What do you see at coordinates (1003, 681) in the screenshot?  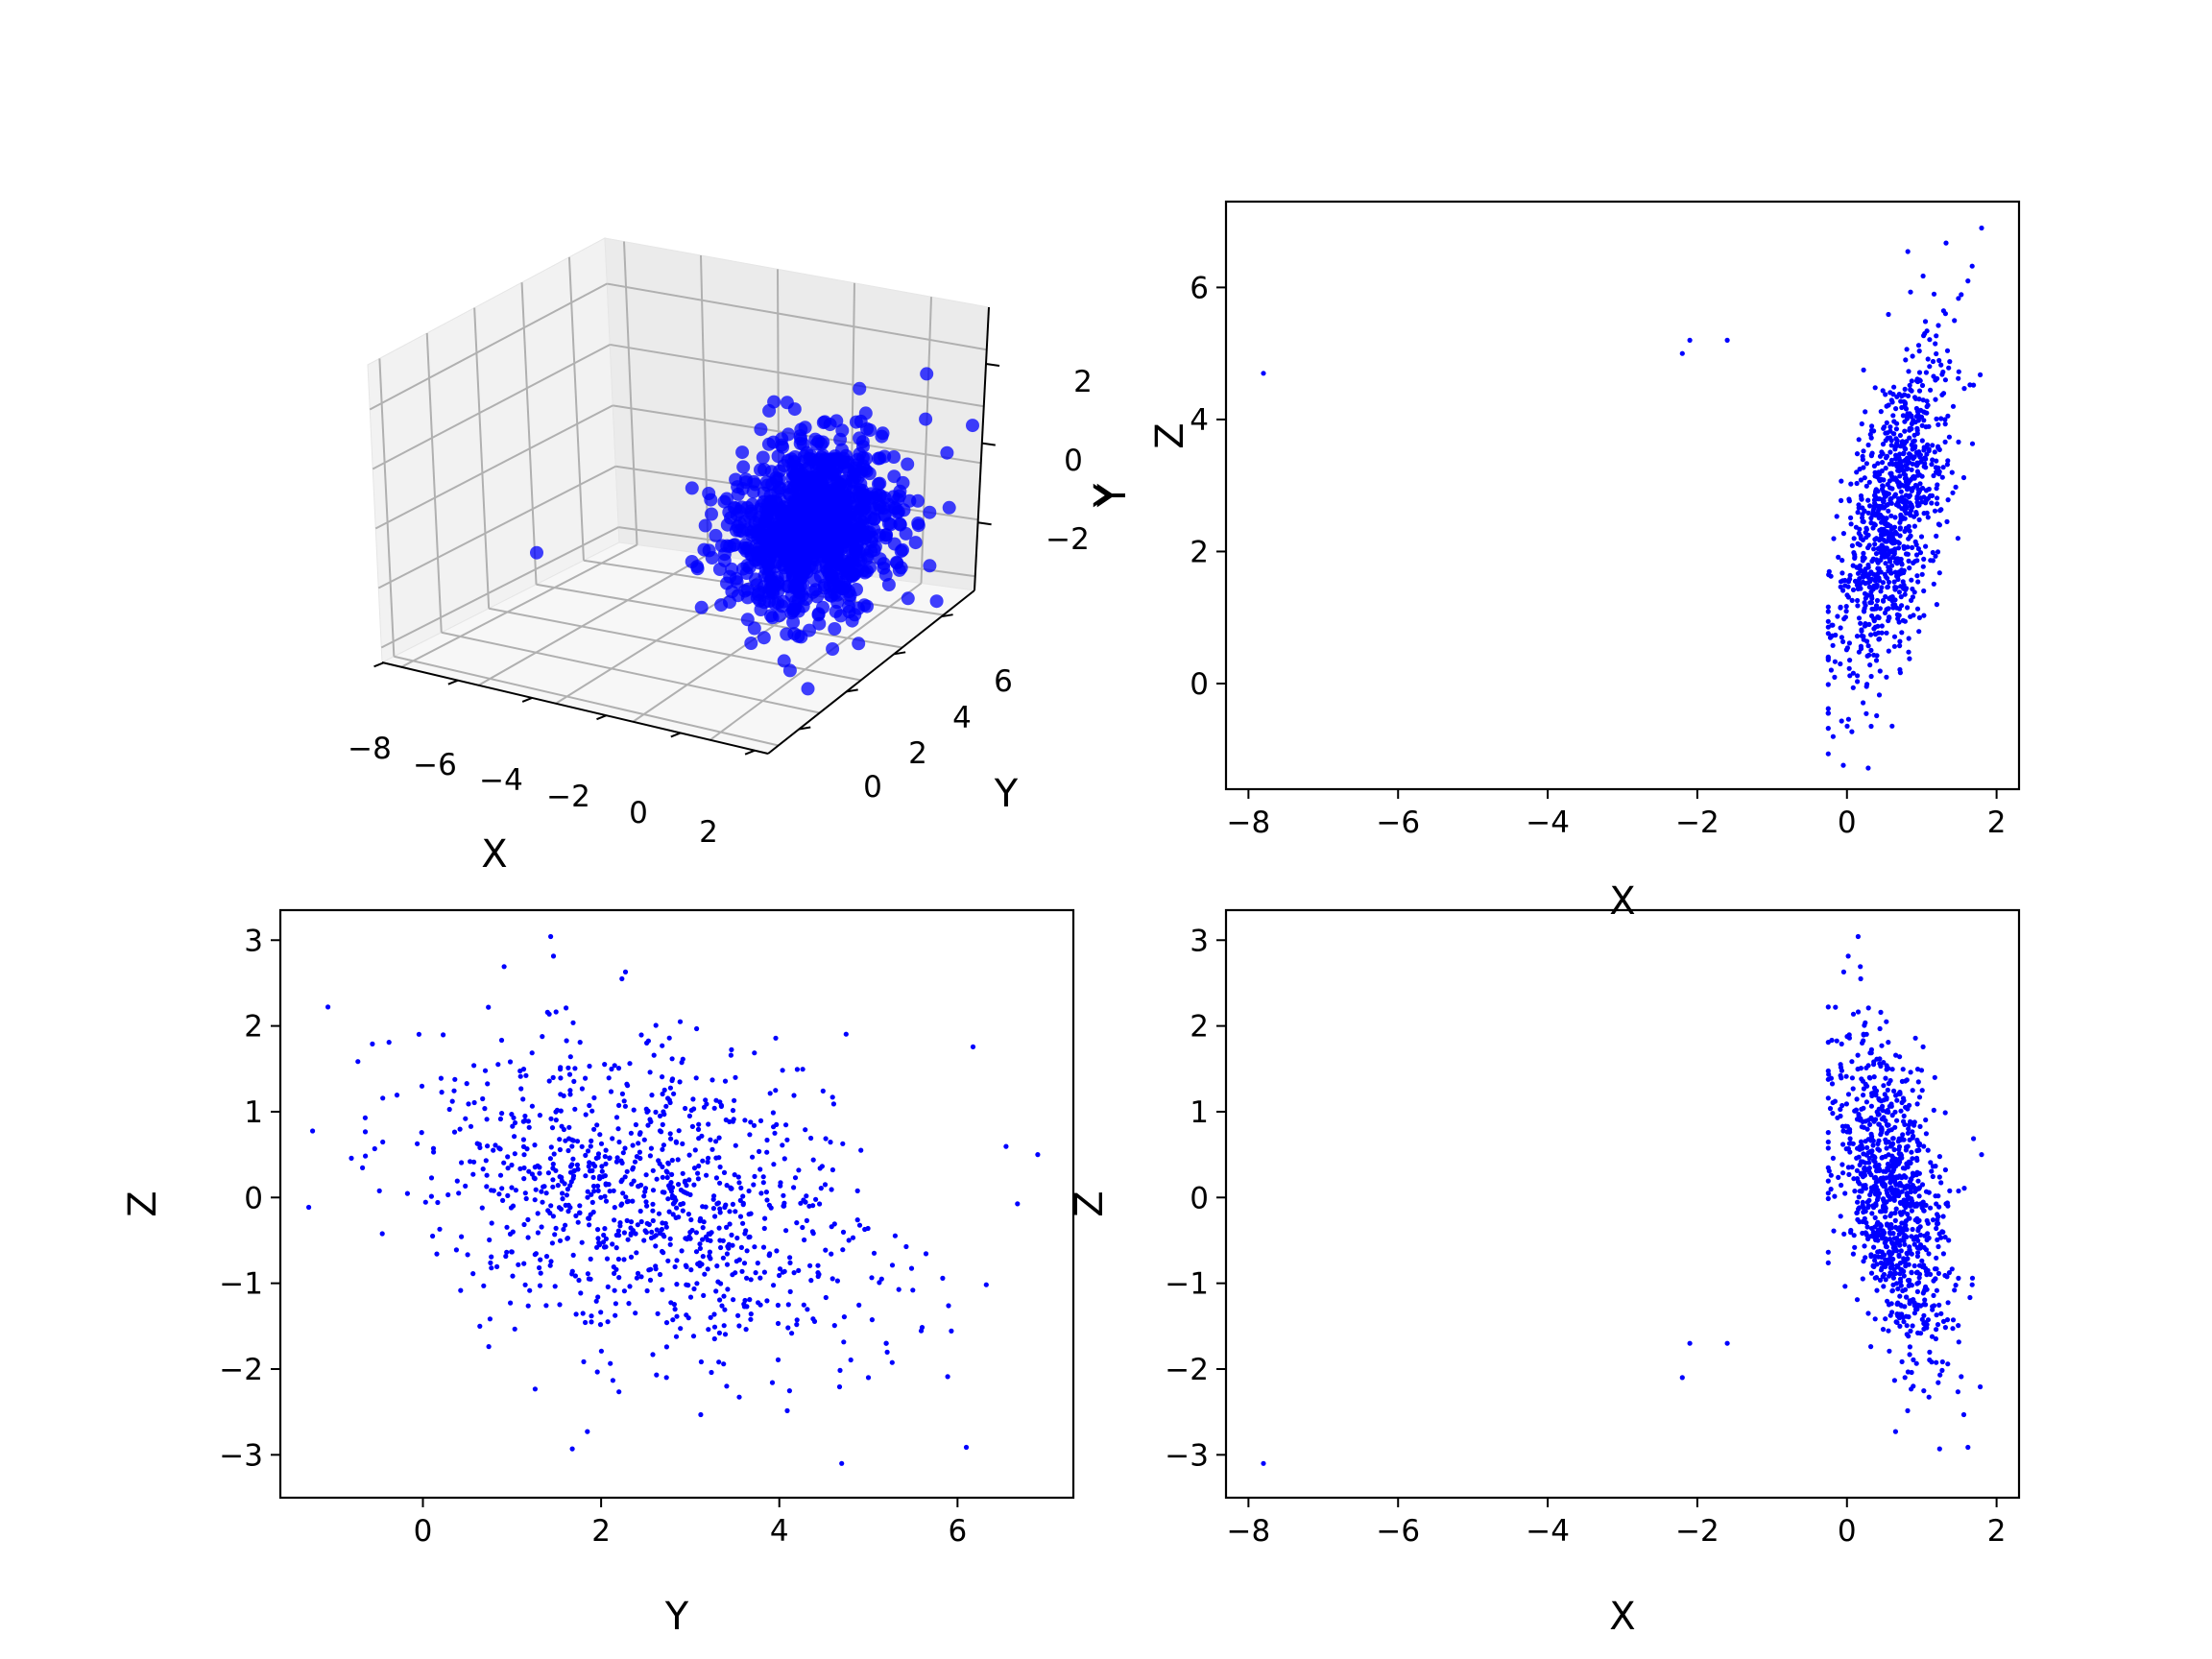 I see `3d-y-tick-label: 6` at bounding box center [1003, 681].